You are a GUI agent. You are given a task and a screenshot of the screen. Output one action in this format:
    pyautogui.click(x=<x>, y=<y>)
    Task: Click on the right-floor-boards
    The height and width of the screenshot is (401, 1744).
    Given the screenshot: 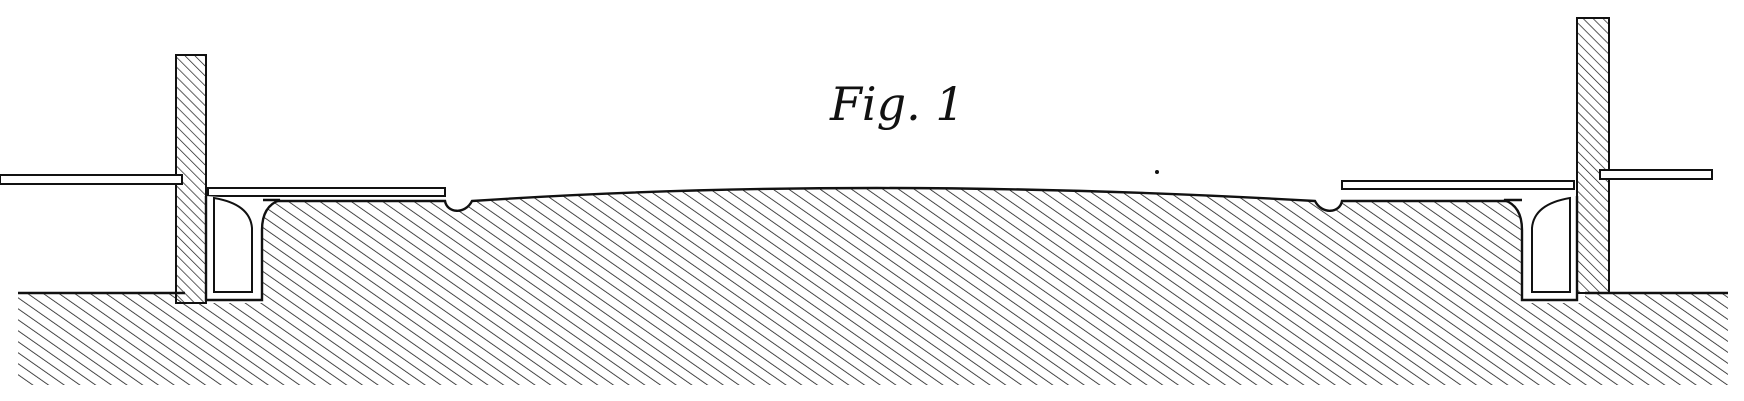 What is the action you would take?
    pyautogui.click(x=1656, y=174)
    